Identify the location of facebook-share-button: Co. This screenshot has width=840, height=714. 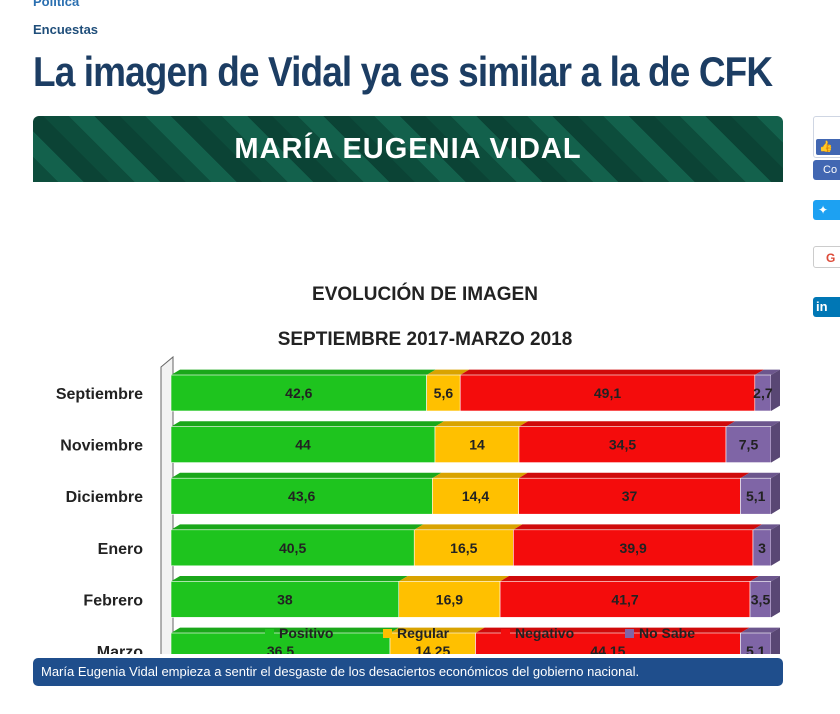
(826, 170).